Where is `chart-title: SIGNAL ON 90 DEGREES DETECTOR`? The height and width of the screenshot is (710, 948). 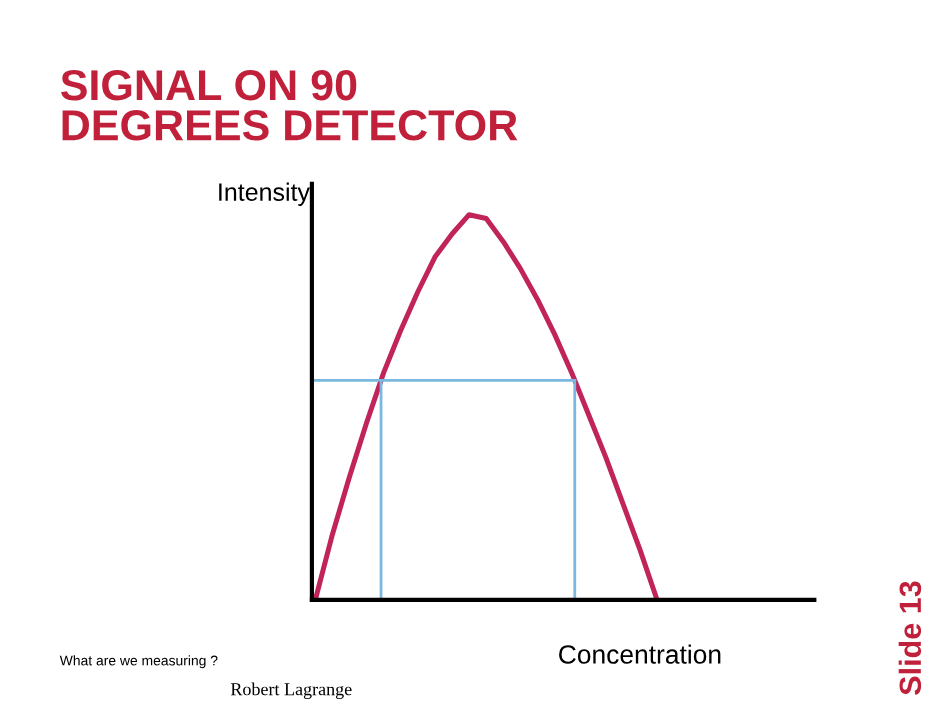 chart-title: SIGNAL ON 90 DEGREES DETECTOR is located at coordinates (289, 105).